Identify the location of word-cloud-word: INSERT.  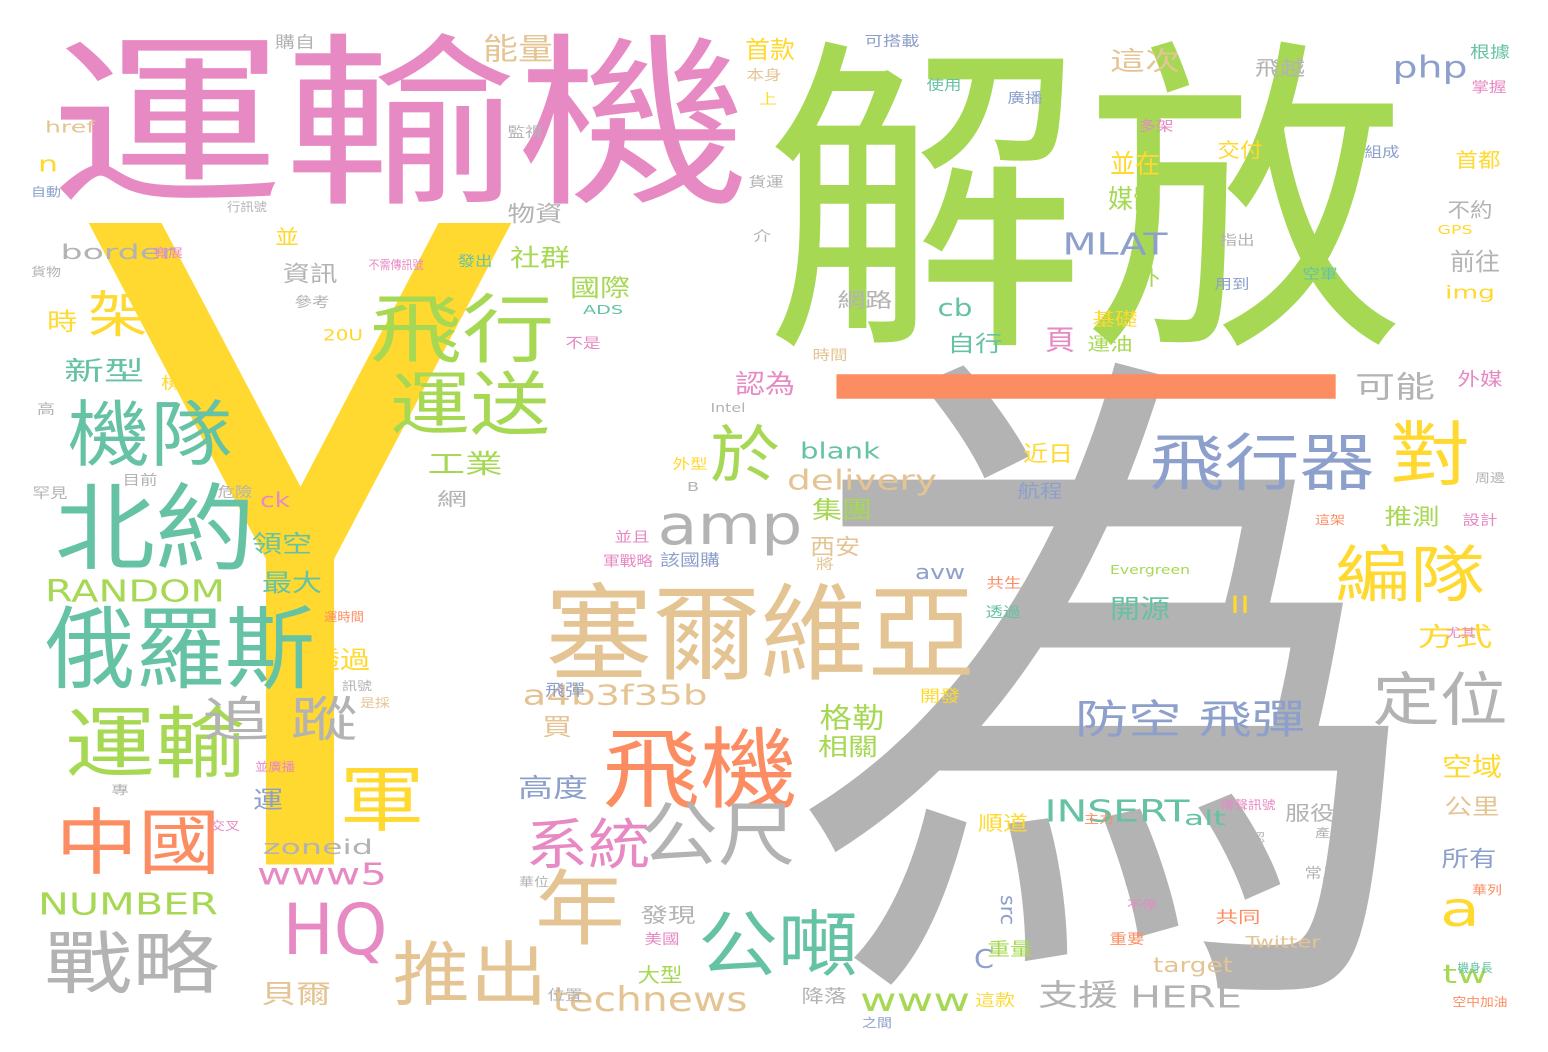
(1118, 812).